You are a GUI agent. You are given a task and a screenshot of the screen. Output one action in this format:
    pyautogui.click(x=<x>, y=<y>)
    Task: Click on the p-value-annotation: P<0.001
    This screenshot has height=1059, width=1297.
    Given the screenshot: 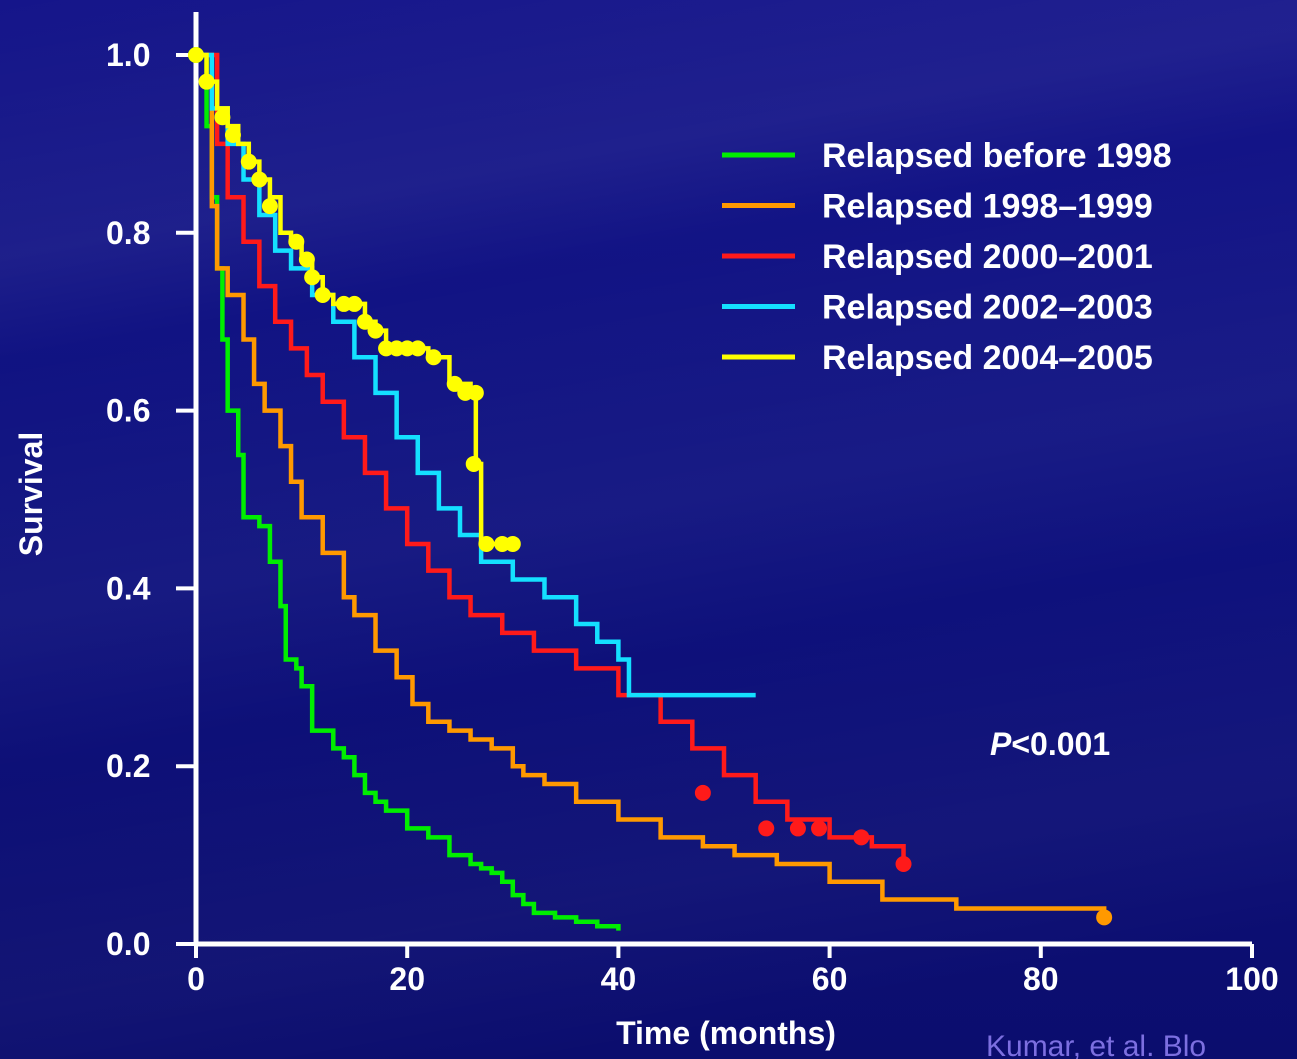 What is the action you would take?
    pyautogui.click(x=1050, y=744)
    